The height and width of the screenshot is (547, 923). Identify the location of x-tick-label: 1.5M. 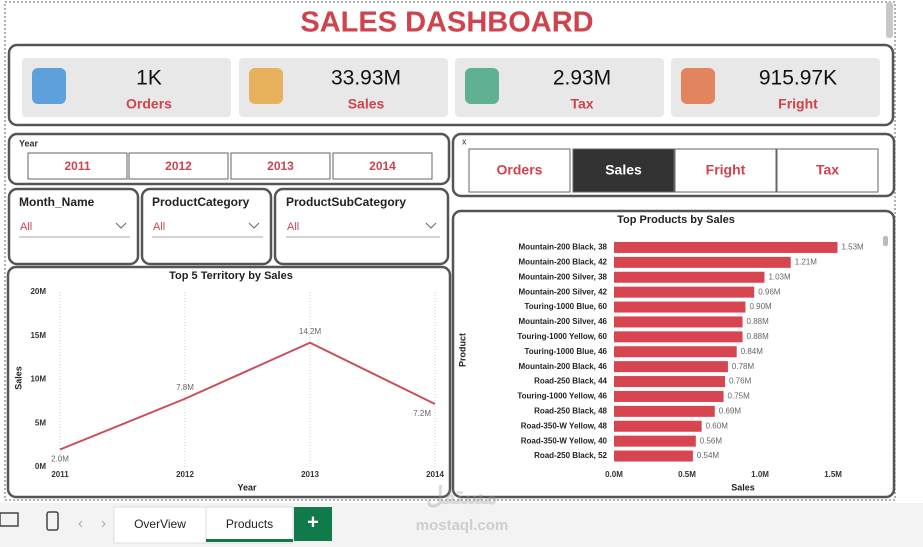
(833, 474).